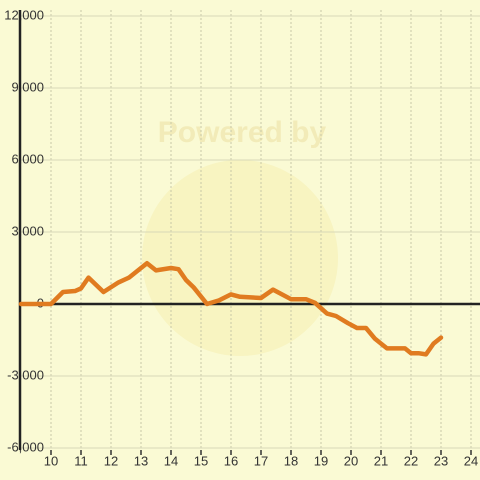  What do you see at coordinates (51, 460) in the screenshot?
I see `x-tick-label: 10` at bounding box center [51, 460].